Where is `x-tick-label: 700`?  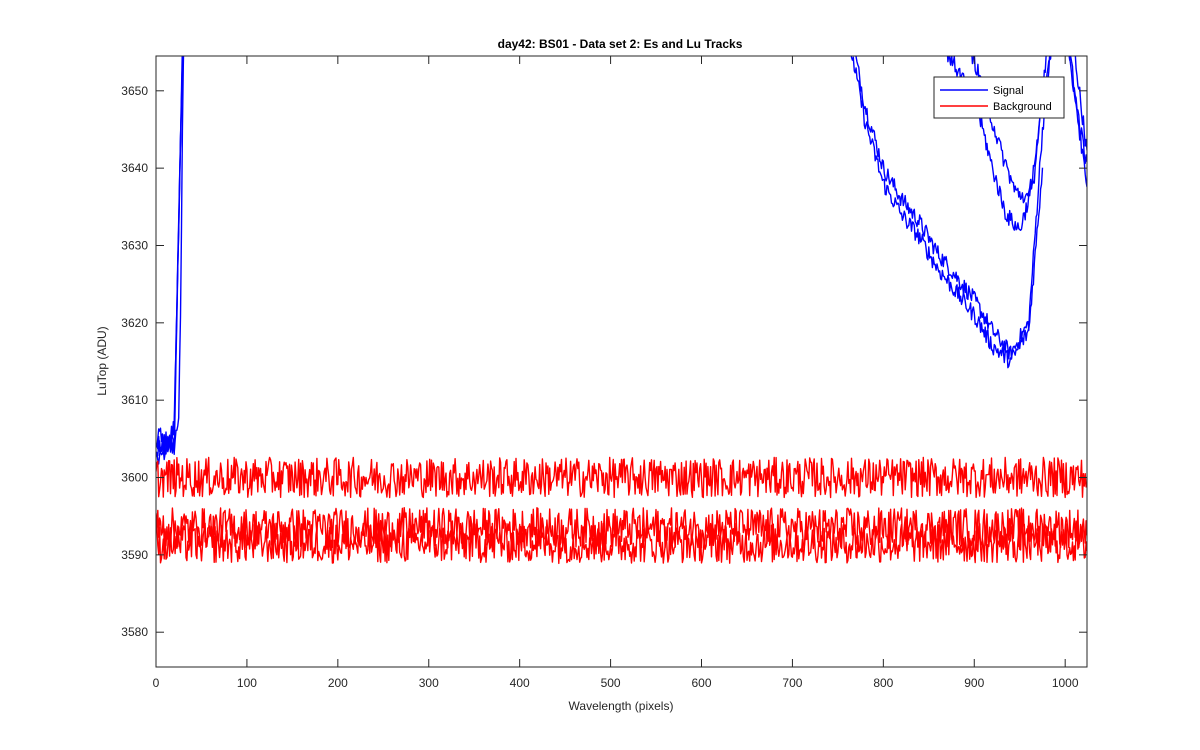 x-tick-label: 700 is located at coordinates (792, 683).